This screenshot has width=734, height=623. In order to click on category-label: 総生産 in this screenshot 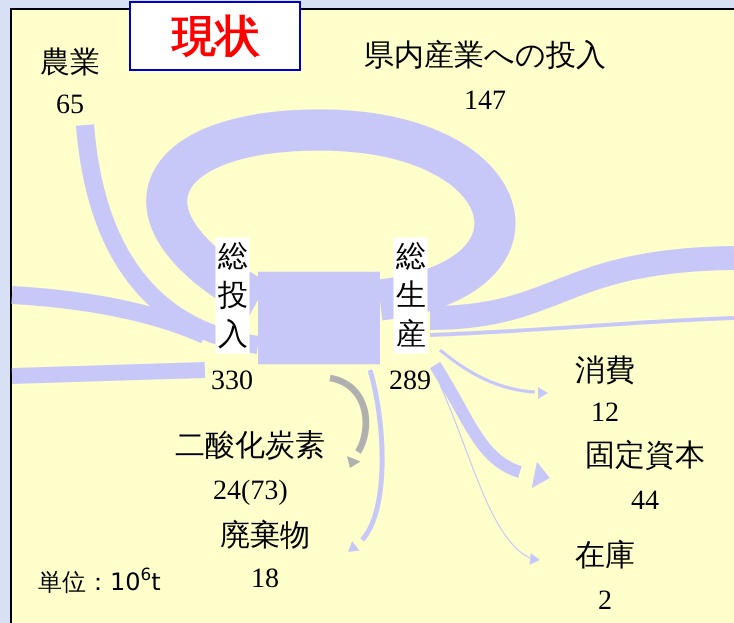, I will do `click(410, 295)`.